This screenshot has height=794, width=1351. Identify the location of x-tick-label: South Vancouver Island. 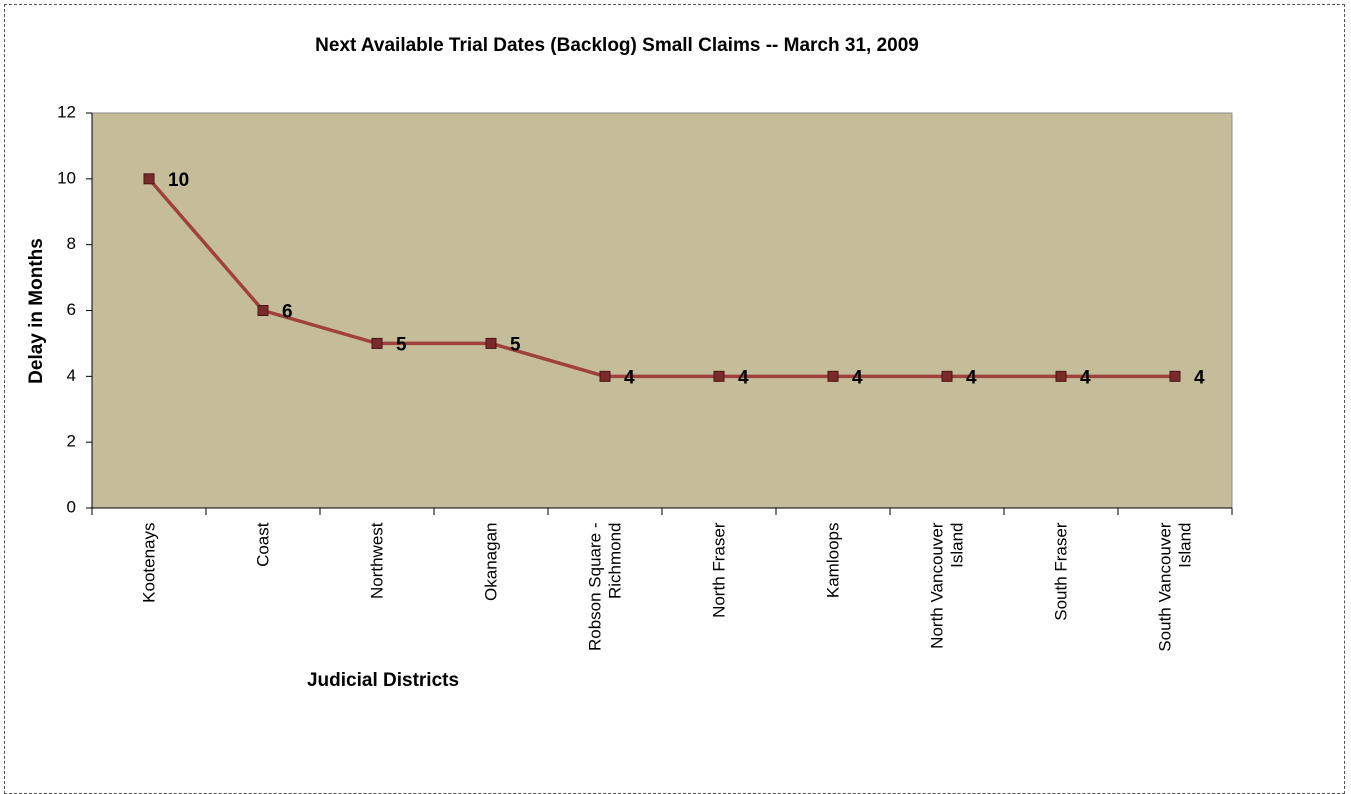
(1174, 587).